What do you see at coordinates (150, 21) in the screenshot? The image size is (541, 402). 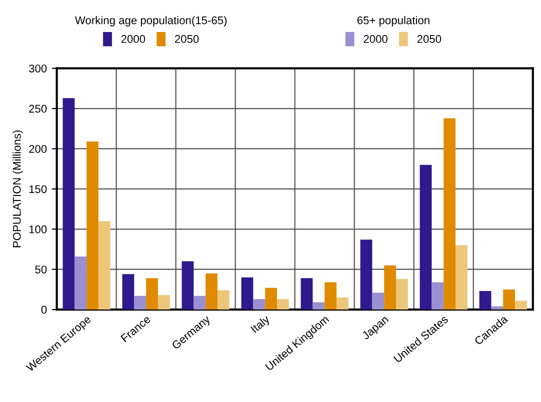 I see `text: Working age population(15-65)` at bounding box center [150, 21].